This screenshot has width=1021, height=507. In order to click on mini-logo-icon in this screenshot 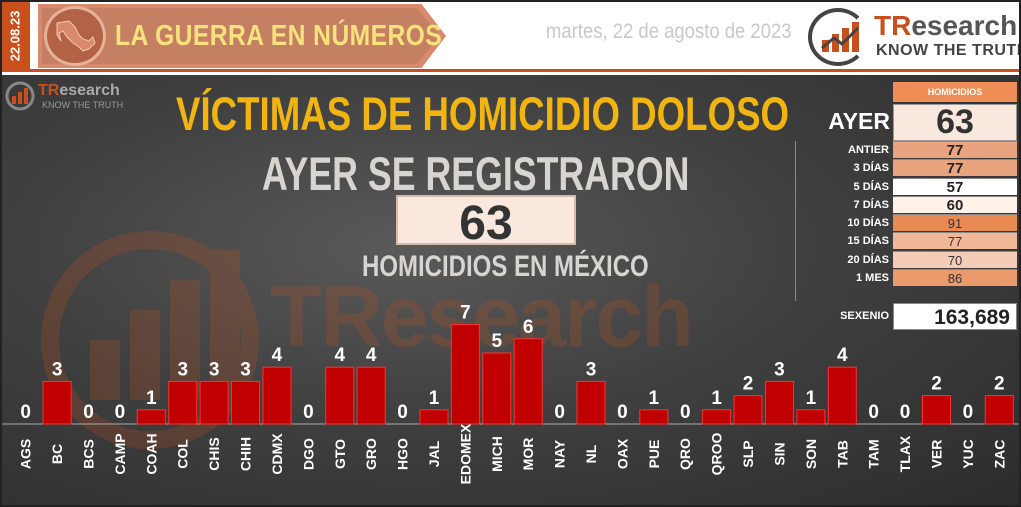, I will do `click(20, 96)`.